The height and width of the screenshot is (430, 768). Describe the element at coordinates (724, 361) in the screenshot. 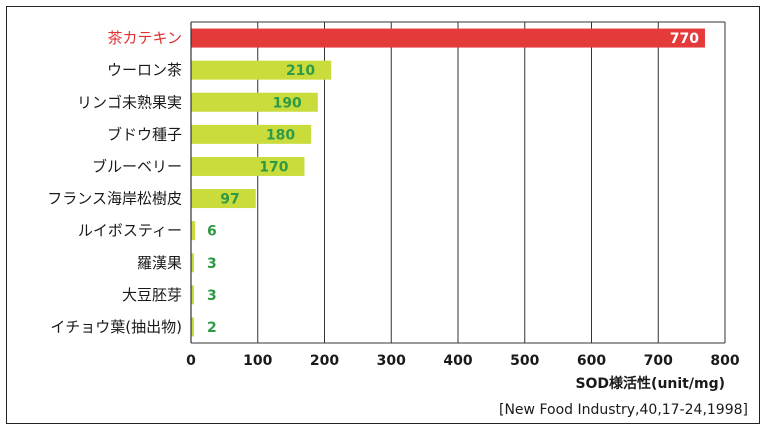

I see `x-tick-label: 800` at that location.